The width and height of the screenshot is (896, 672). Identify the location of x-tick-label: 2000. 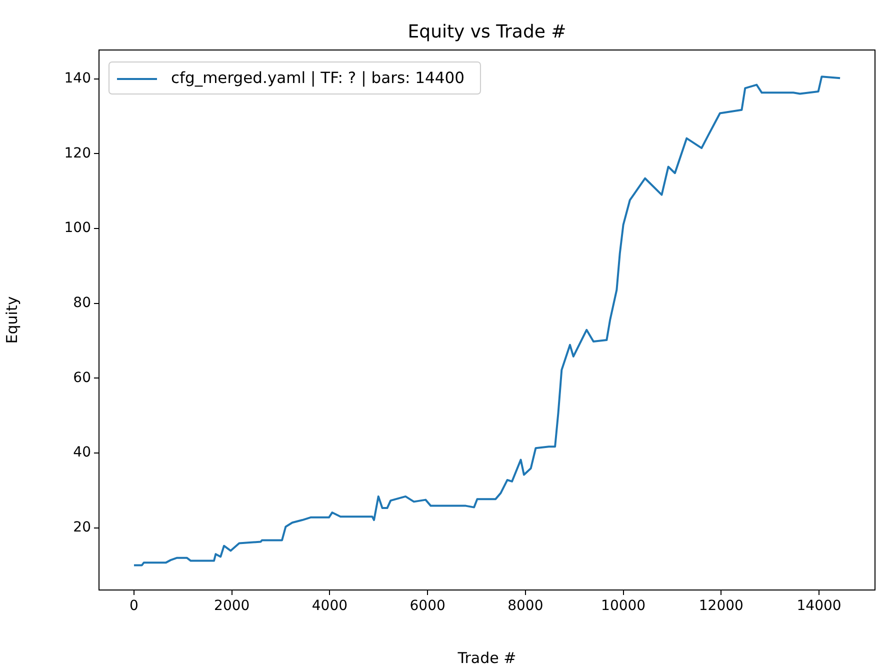
(232, 606).